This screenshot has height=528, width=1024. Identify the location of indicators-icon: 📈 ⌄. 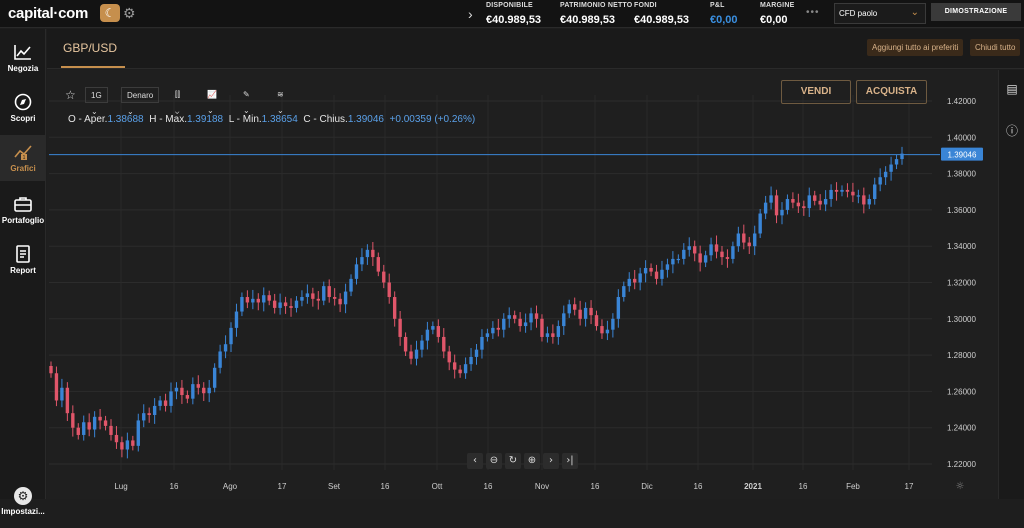
(212, 102).